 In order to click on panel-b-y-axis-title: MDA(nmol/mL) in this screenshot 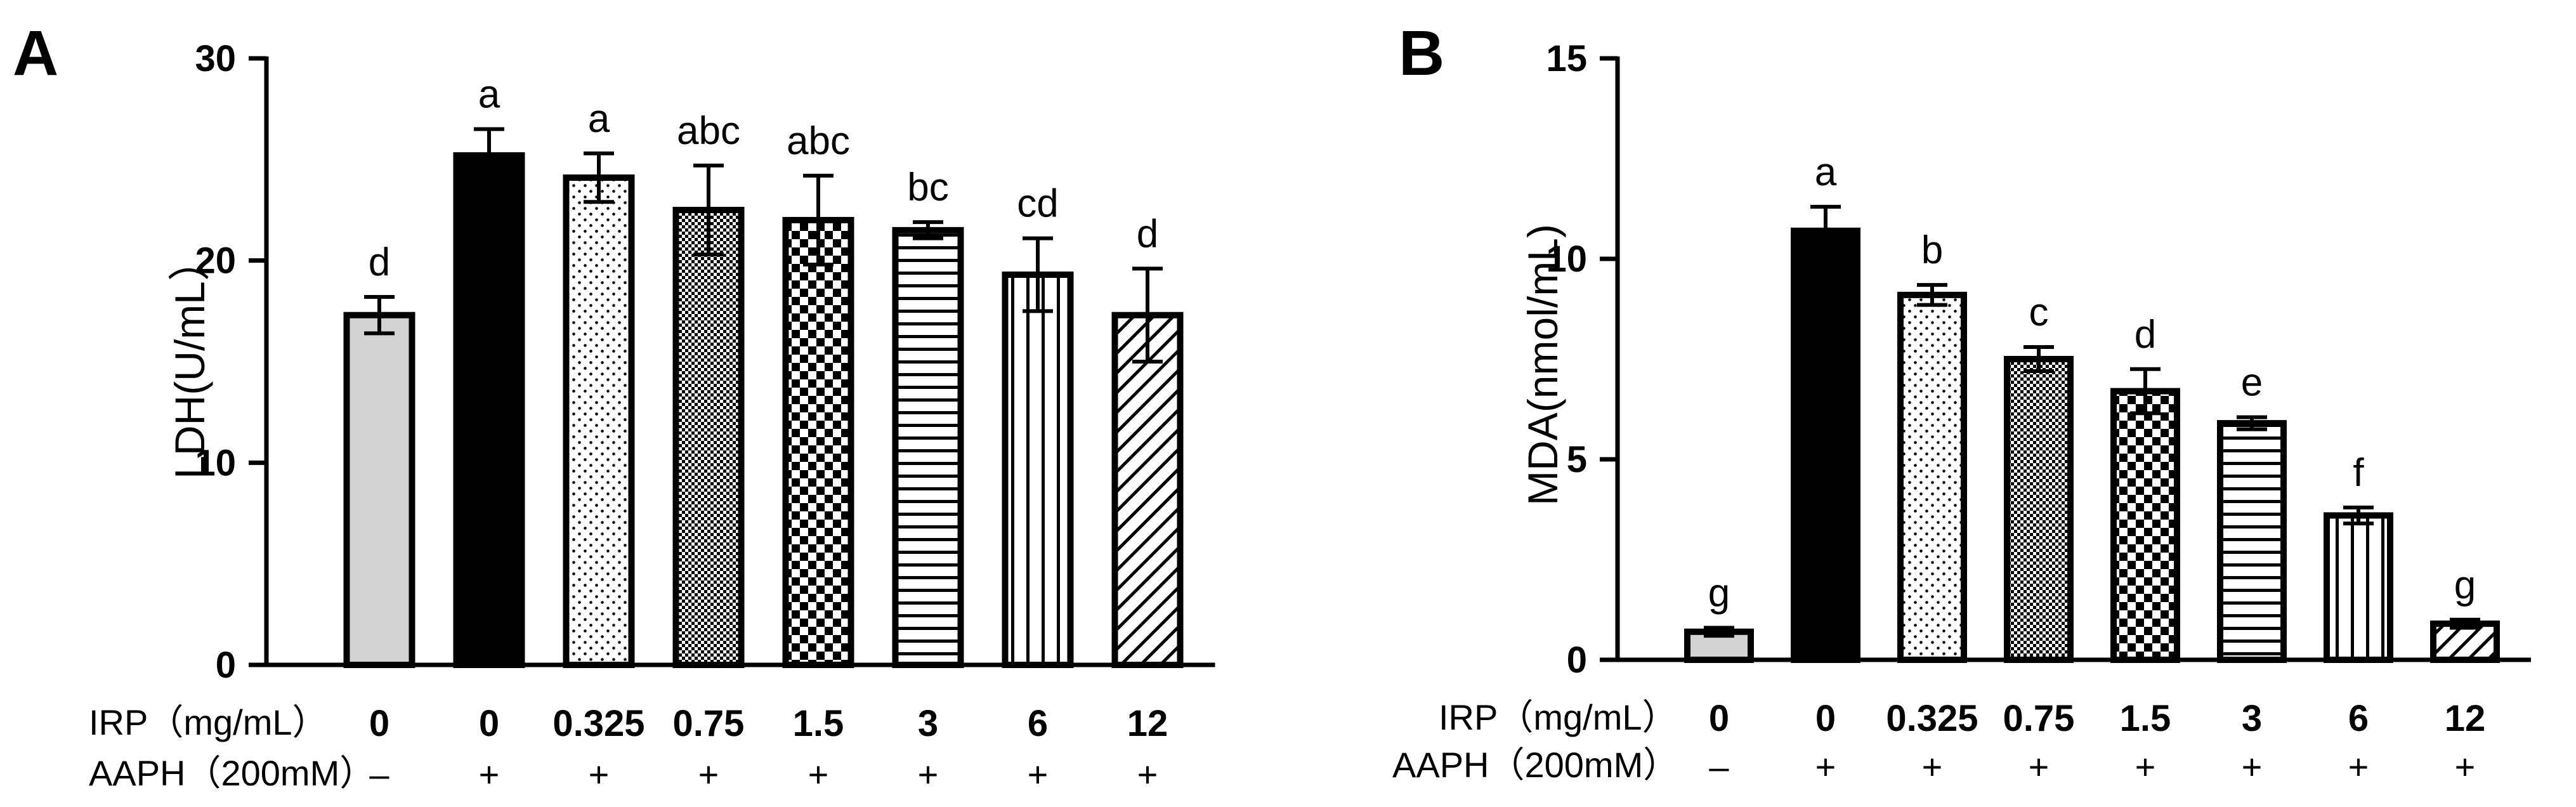, I will do `click(1543, 365)`.